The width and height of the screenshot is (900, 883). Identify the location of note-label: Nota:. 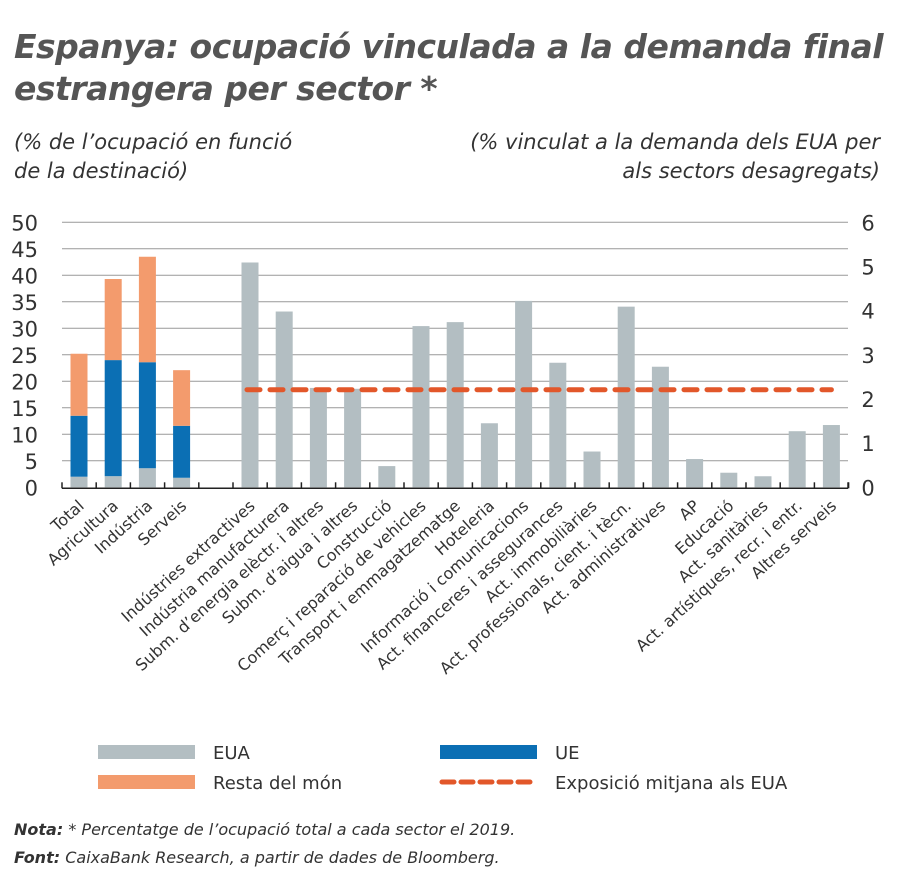
(39, 829).